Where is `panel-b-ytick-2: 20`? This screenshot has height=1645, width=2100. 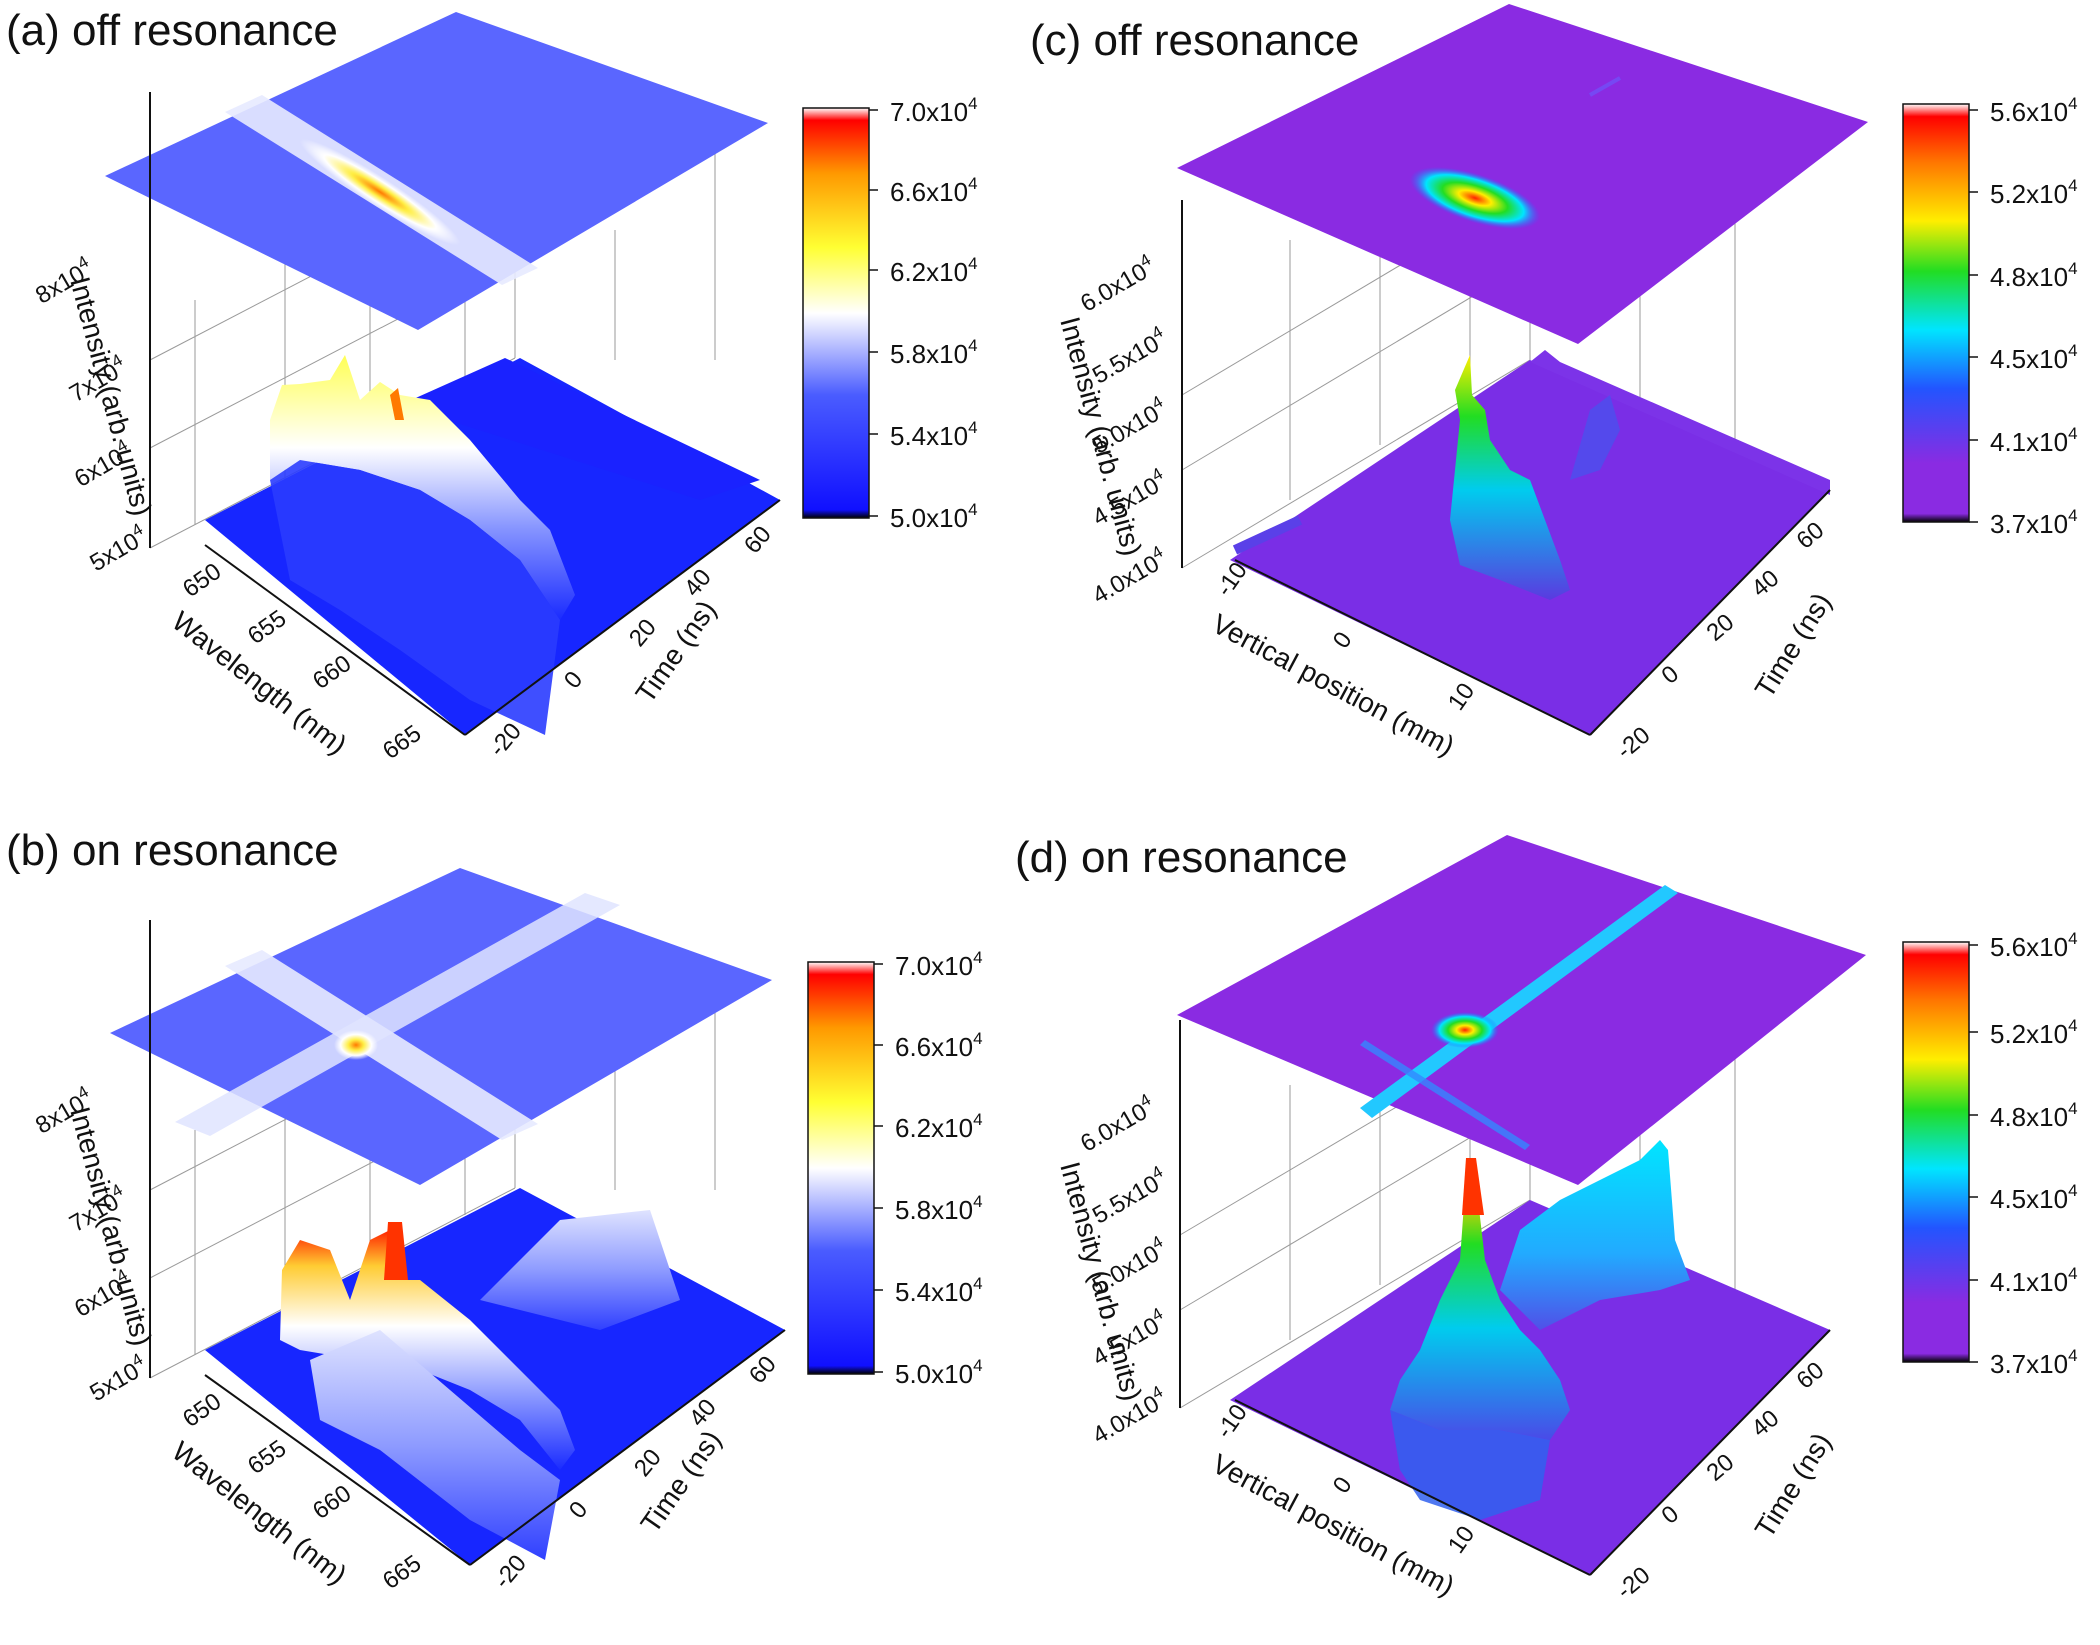 panel-b-ytick-2: 20 is located at coordinates (648, 1463).